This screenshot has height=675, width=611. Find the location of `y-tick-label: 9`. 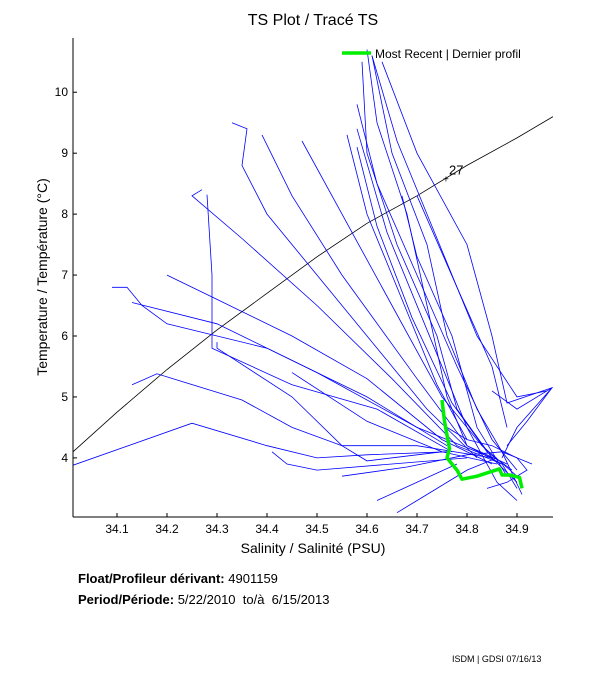

y-tick-label: 9 is located at coordinates (64, 153).